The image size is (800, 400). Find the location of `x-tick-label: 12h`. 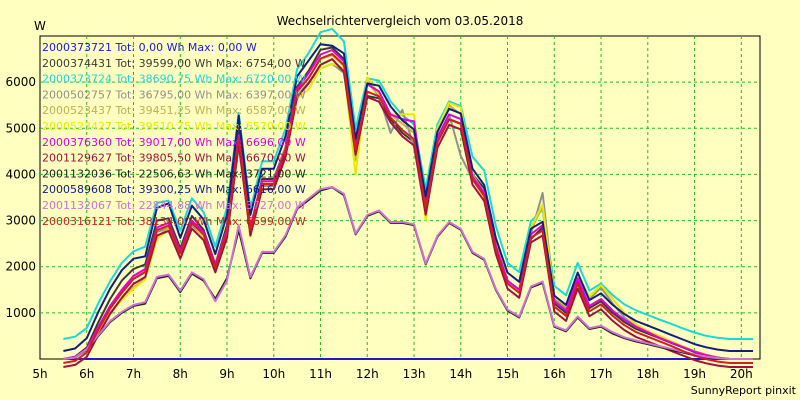

x-tick-label: 12h is located at coordinates (367, 374).